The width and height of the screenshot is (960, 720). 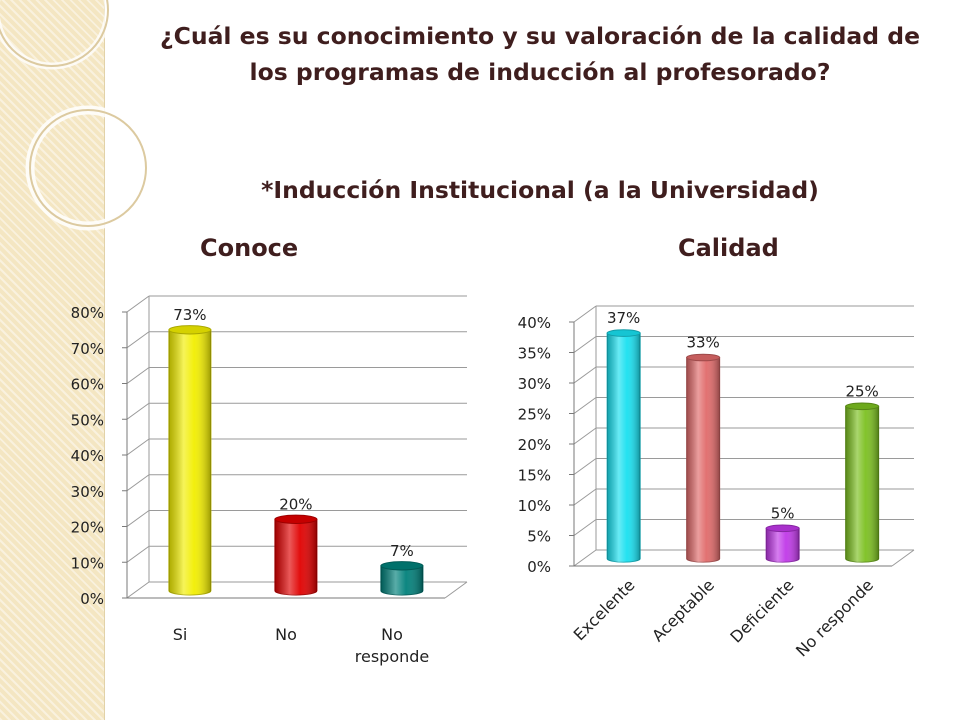 What do you see at coordinates (862, 406) in the screenshot?
I see `bar-3-top` at bounding box center [862, 406].